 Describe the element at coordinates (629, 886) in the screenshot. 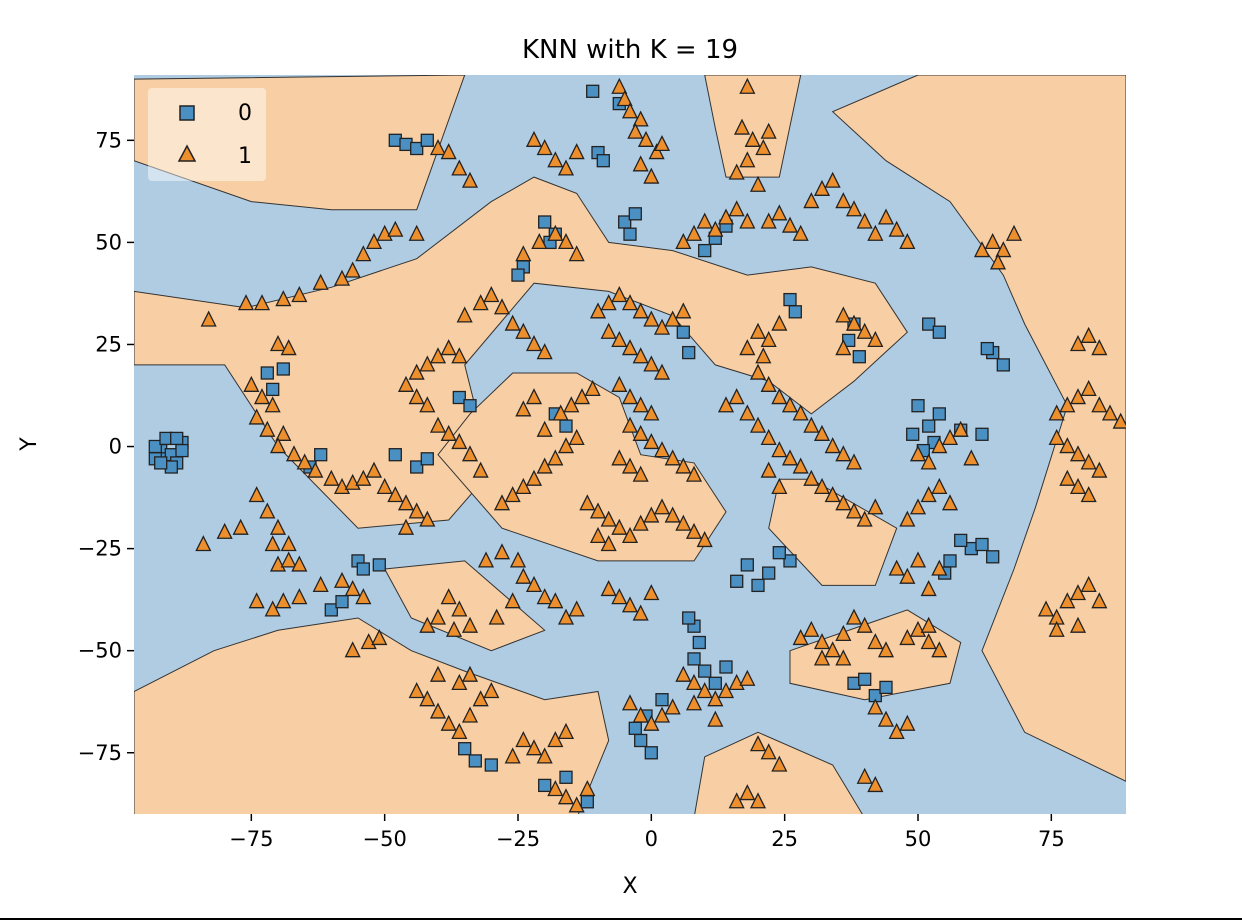

I see `x-axis-label: X` at that location.